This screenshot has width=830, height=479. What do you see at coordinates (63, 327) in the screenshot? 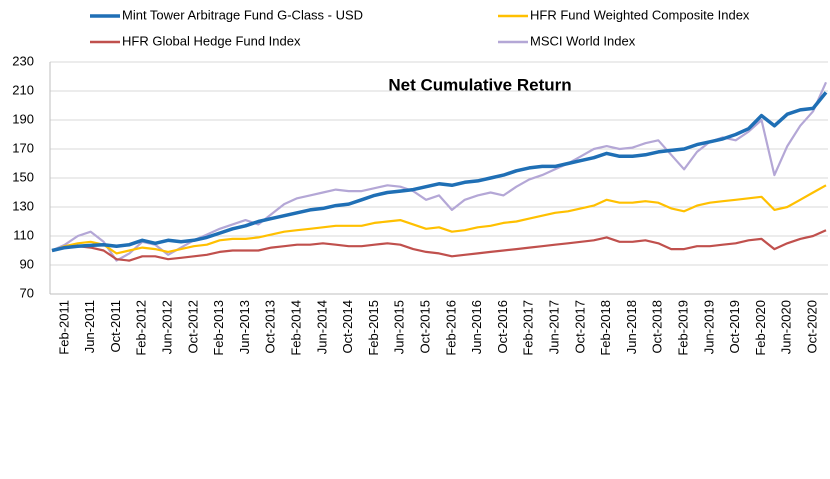
I see `x-tick-label: Feb-2011` at bounding box center [63, 327].